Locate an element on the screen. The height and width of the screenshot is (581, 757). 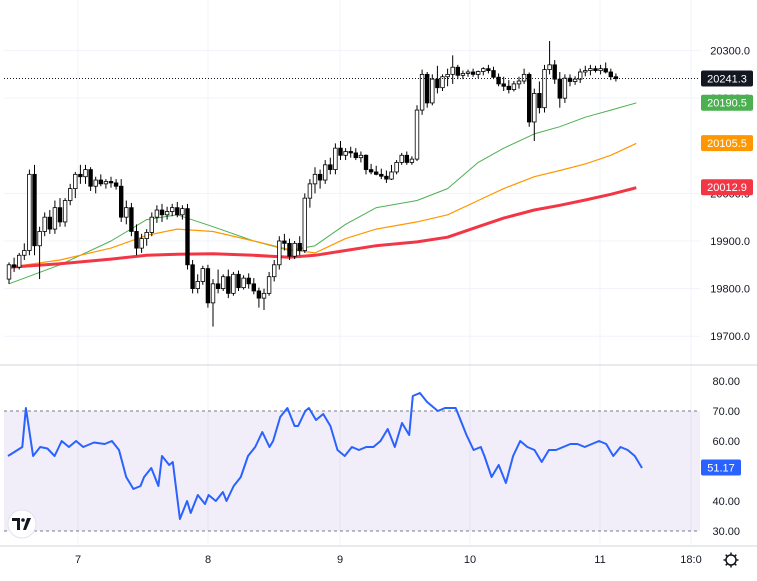
last-price-label-text: 20241.3 is located at coordinates (727, 80).